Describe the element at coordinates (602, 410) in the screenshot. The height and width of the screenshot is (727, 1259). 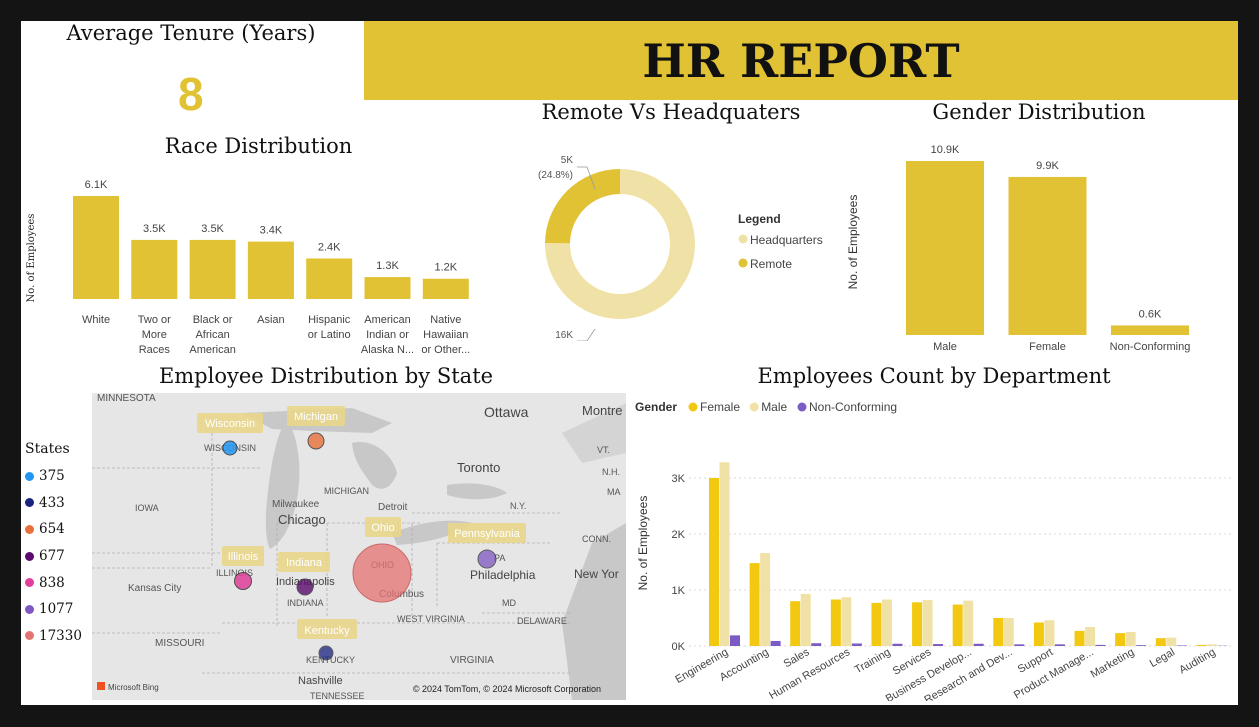
I see `place-montreal: Montre` at that location.